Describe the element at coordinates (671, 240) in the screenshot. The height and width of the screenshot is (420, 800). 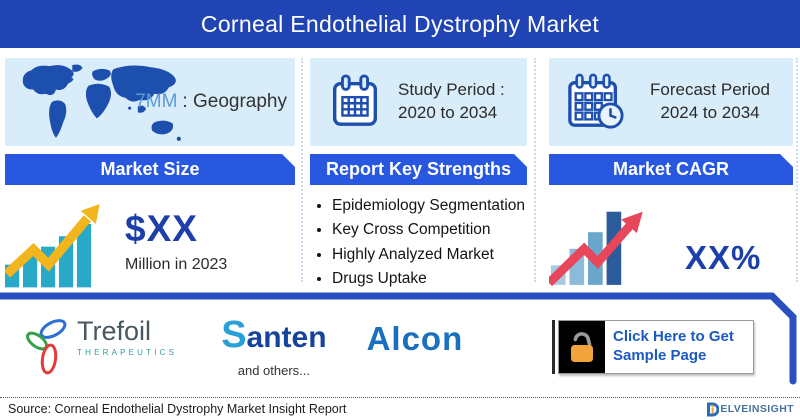
I see `market-cagr-content: XX%` at that location.